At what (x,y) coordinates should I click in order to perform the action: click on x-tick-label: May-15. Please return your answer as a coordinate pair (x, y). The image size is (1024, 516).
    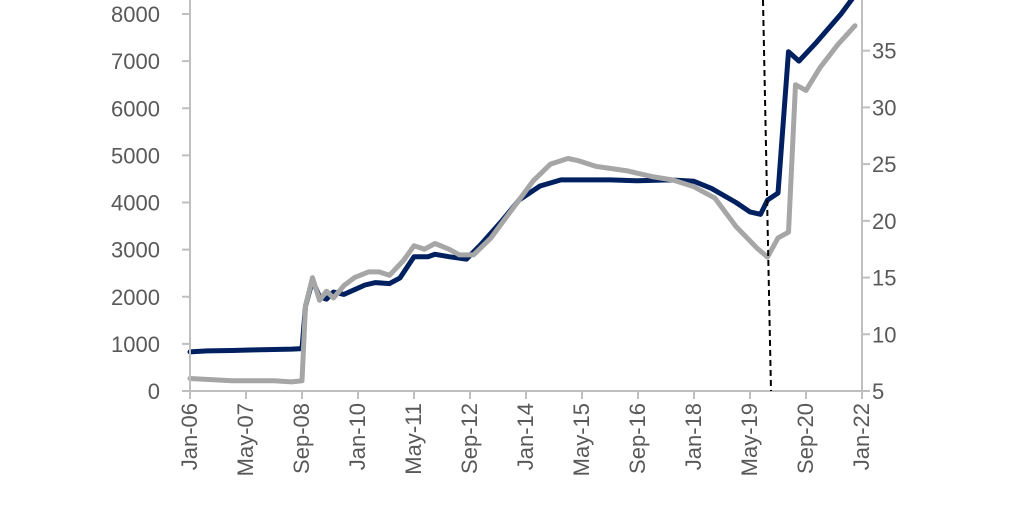
    Looking at the image, I should click on (581, 439).